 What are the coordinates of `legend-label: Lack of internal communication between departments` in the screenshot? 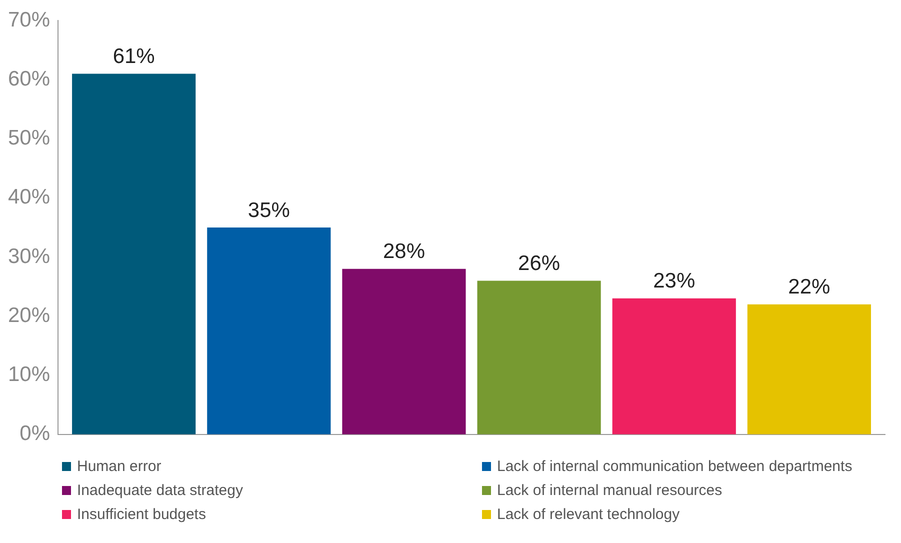 It's located at (674, 466).